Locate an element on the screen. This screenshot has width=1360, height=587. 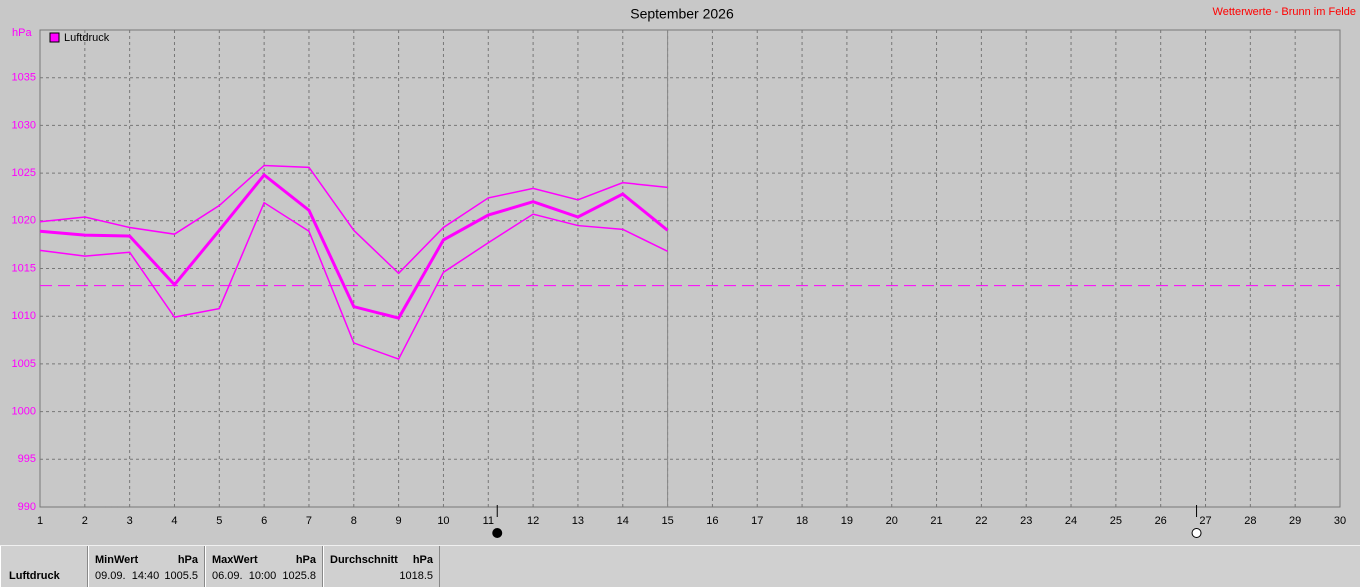
stats-title: Durchschnitt is located at coordinates (364, 560).